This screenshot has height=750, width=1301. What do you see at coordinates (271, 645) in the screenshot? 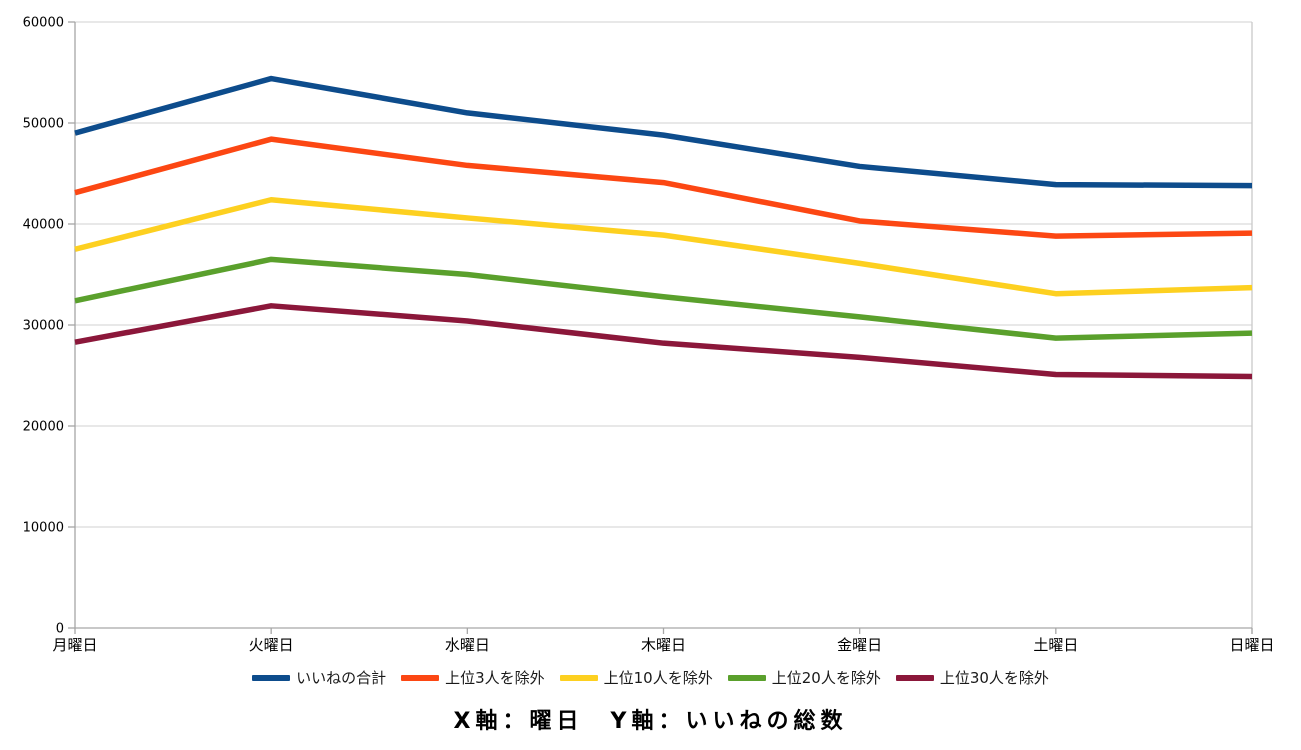
I see `category-label: 火曜日` at bounding box center [271, 645].